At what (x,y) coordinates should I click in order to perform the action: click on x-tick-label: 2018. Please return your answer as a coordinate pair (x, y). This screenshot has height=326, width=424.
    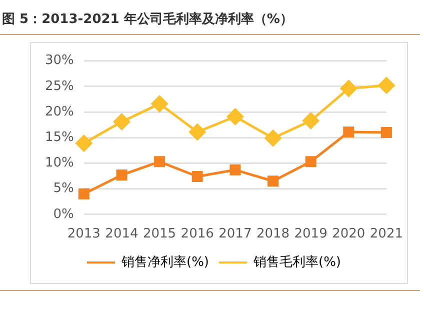
    Looking at the image, I should click on (273, 234).